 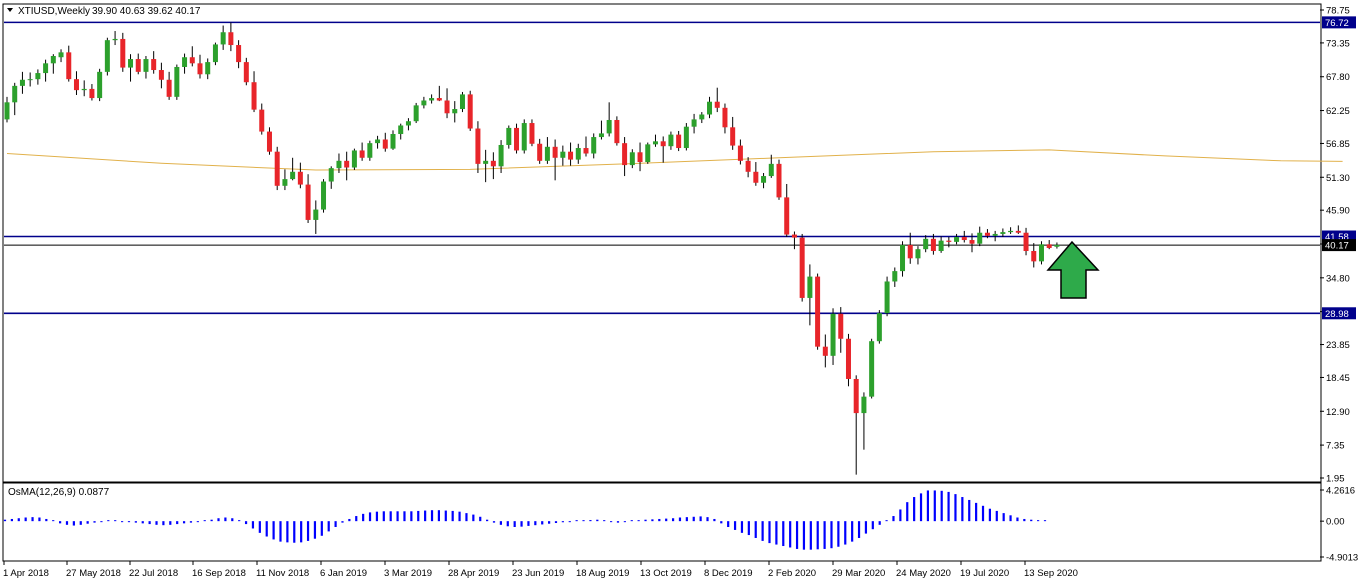 What do you see at coordinates (1339, 525) in the screenshot?
I see `osma-axis: 4.2616 0.00 -4.9013` at bounding box center [1339, 525].